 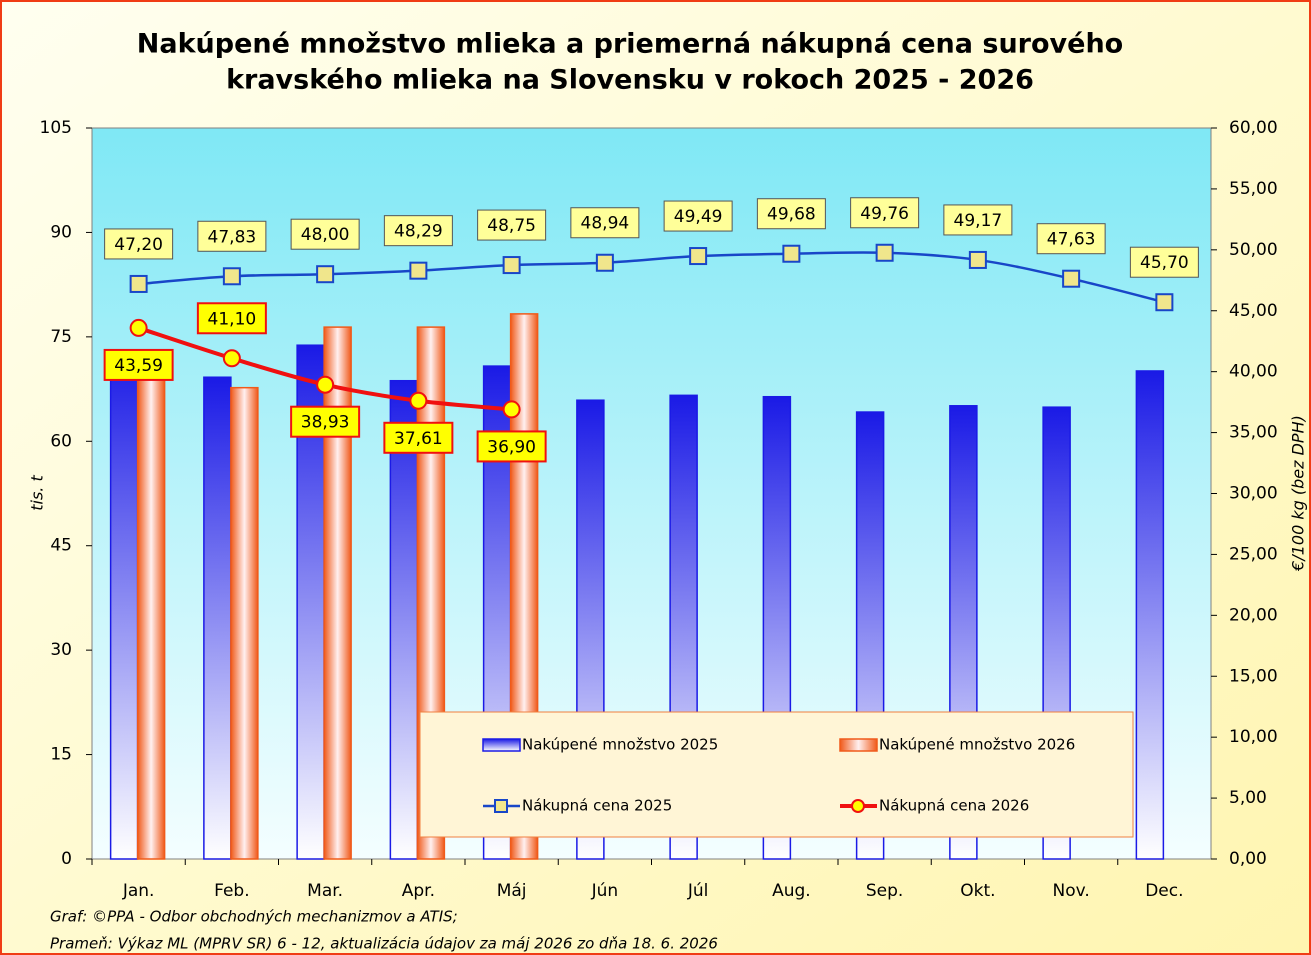 What do you see at coordinates (61, 755) in the screenshot?
I see `y-tick-label: 15` at bounding box center [61, 755].